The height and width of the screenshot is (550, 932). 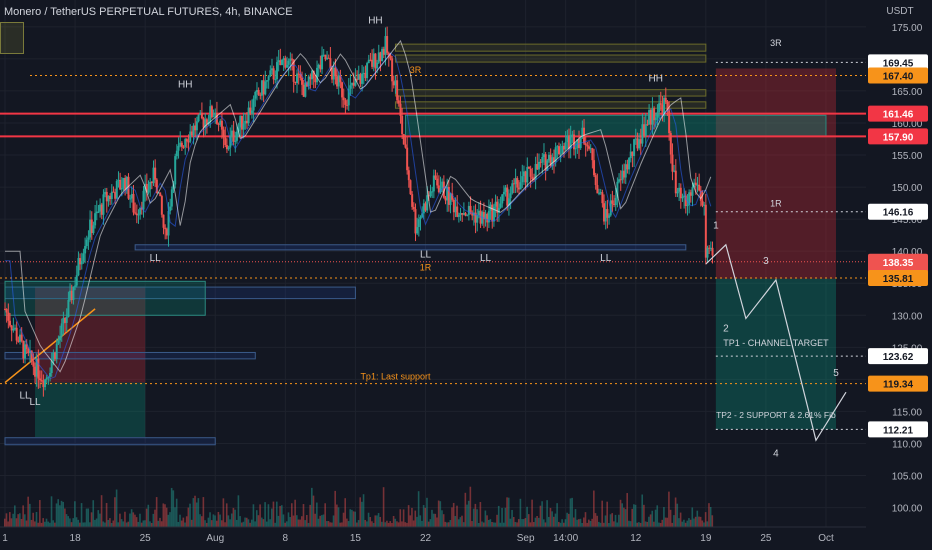 What do you see at coordinates (898, 430) in the screenshot?
I see `price-label-112.21: 112.21` at bounding box center [898, 430].